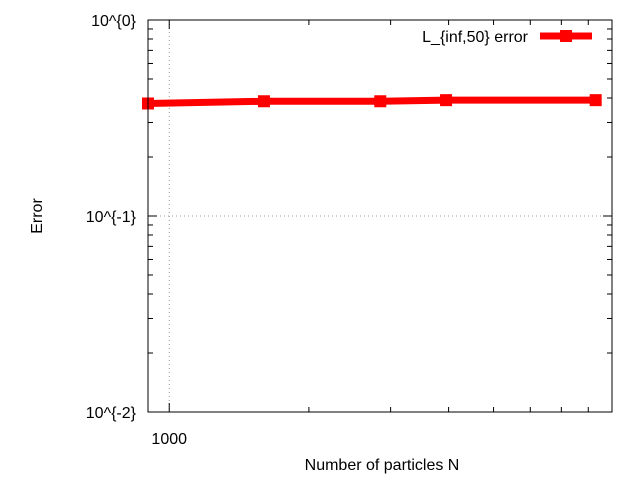  Describe the element at coordinates (111, 413) in the screenshot. I see `y-tick-label: 10^{-2}` at that location.